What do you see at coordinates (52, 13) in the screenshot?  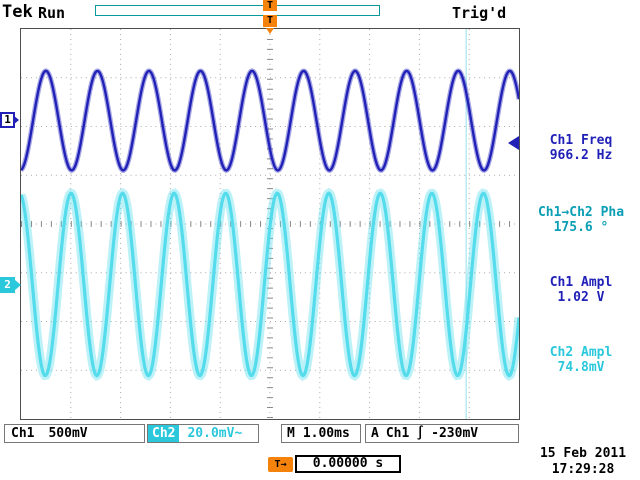 I see `acquisition-status: Run` at bounding box center [52, 13].